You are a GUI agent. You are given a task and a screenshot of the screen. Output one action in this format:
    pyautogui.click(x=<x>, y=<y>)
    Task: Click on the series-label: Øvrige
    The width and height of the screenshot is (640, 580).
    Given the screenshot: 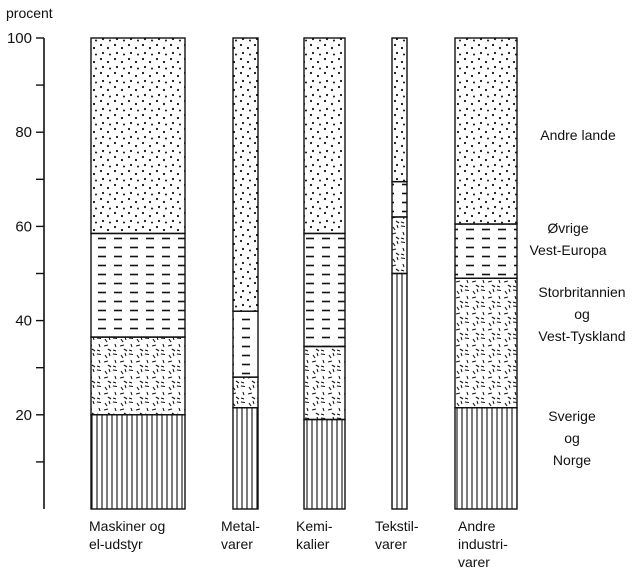 What is the action you would take?
    pyautogui.click(x=567, y=228)
    